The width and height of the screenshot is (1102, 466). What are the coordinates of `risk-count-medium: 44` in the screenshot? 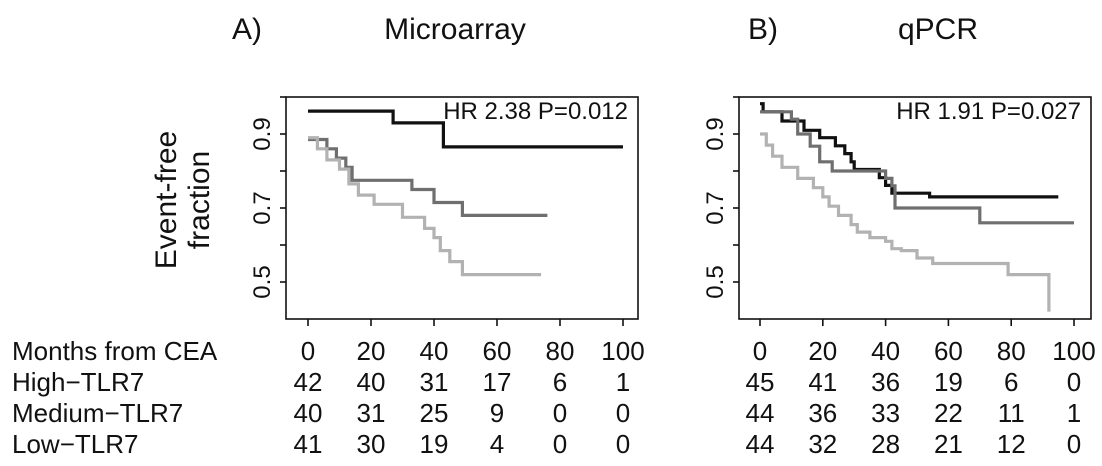 It's located at (760, 413).